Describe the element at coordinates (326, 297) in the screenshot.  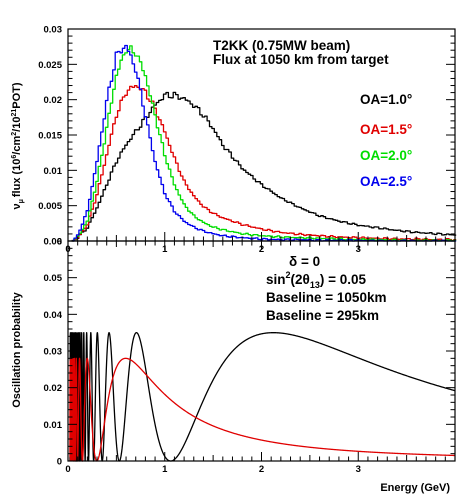
I see `legend-baseline-1050: Baseline = 1050km` at that location.